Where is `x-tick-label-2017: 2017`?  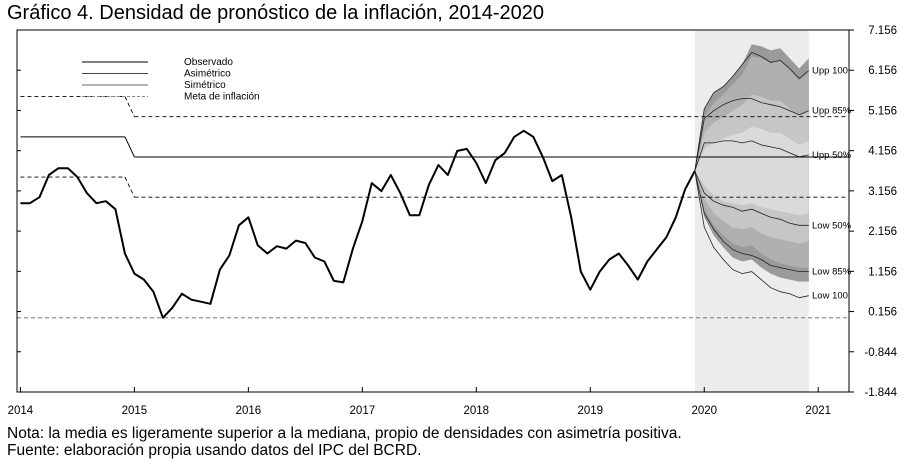
x-tick-label-2017: 2017 is located at coordinates (363, 411).